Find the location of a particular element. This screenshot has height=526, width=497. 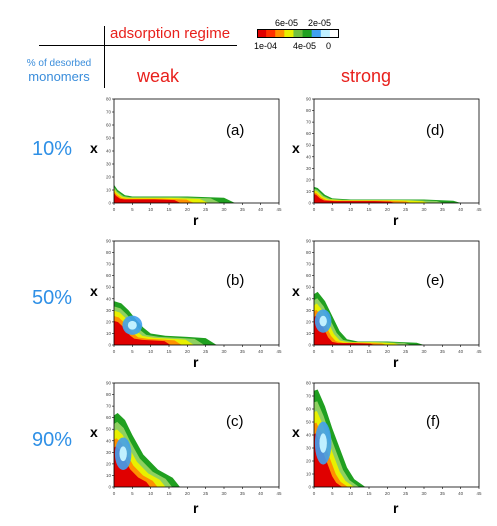

xlabel-a: r is located at coordinates (196, 220).